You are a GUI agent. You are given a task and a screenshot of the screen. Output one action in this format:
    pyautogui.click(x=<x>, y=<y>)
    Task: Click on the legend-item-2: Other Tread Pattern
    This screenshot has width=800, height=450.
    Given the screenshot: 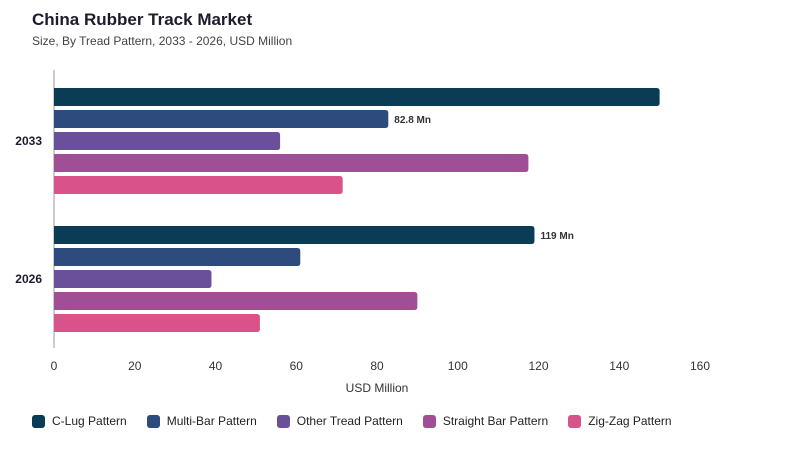 What is the action you would take?
    pyautogui.click(x=339, y=421)
    